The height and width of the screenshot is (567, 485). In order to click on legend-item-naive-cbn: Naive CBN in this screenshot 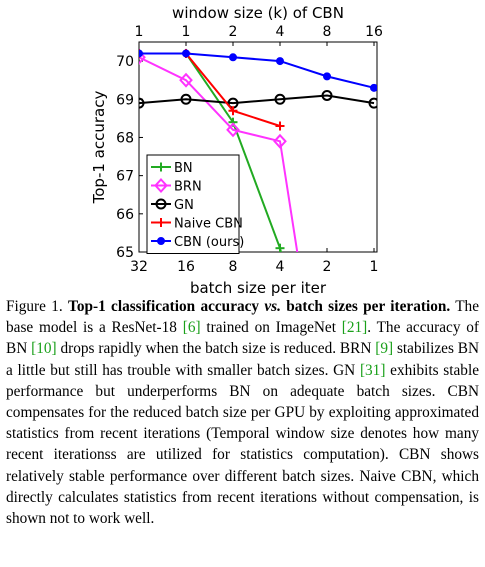, I will do `click(197, 224)`.